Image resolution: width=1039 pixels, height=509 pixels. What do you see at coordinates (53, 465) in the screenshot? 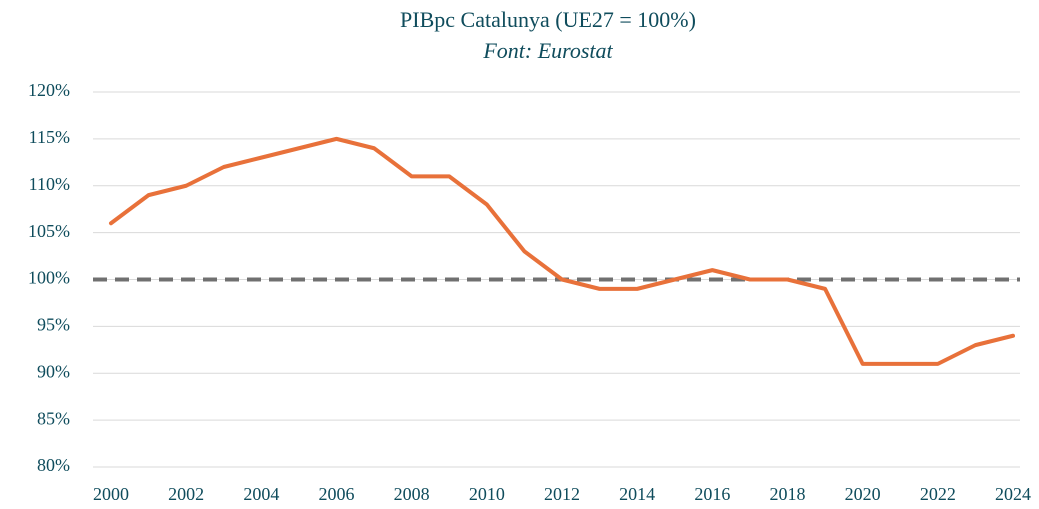
I see `y-tick-label: 80%` at bounding box center [53, 465].